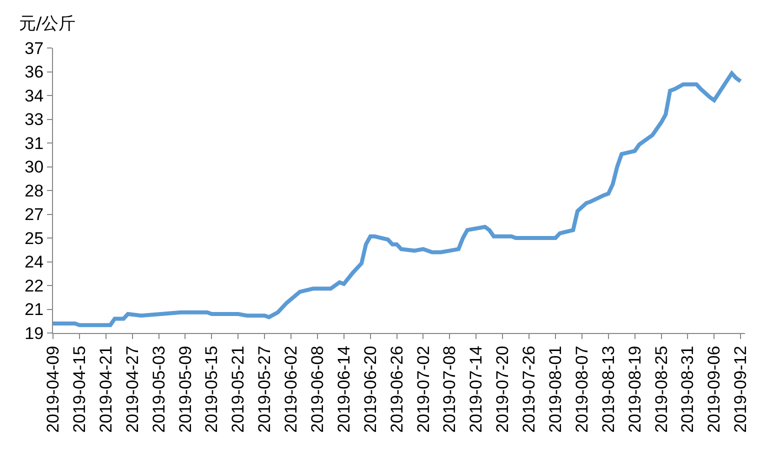 This screenshot has height=451, width=764. Describe the element at coordinates (34, 333) in the screenshot. I see `y-tick-label: 19` at that location.